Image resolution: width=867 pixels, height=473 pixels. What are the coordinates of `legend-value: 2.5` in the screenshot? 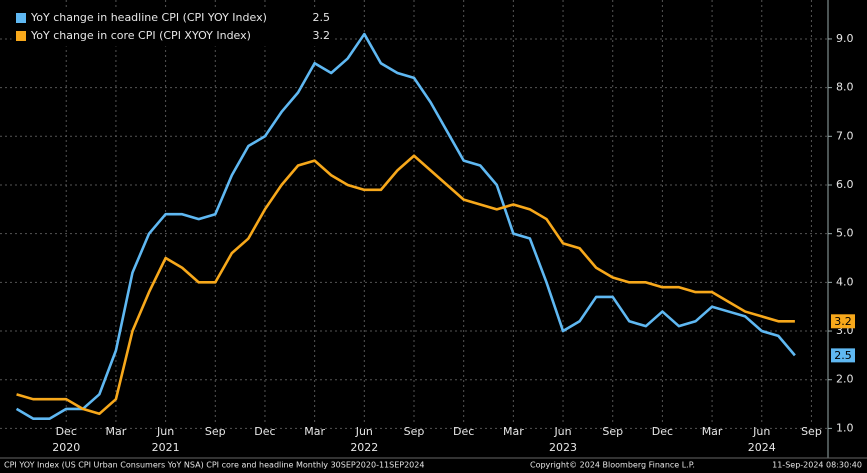 It's located at (322, 17).